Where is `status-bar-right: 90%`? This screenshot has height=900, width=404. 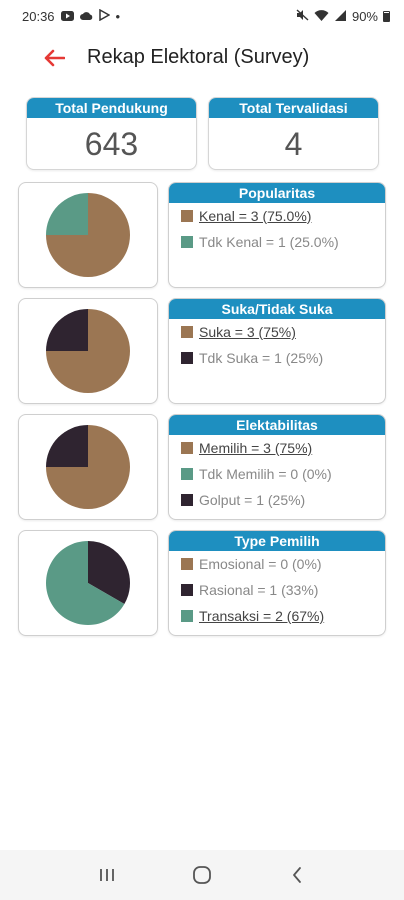 status-bar-right: 90% is located at coordinates (343, 16).